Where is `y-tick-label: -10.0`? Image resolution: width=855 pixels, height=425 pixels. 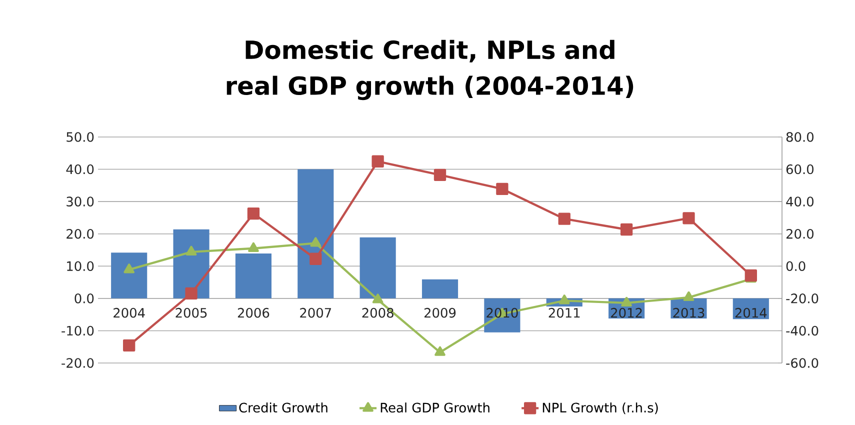 y-tick-label: -10.0 is located at coordinates (78, 331).